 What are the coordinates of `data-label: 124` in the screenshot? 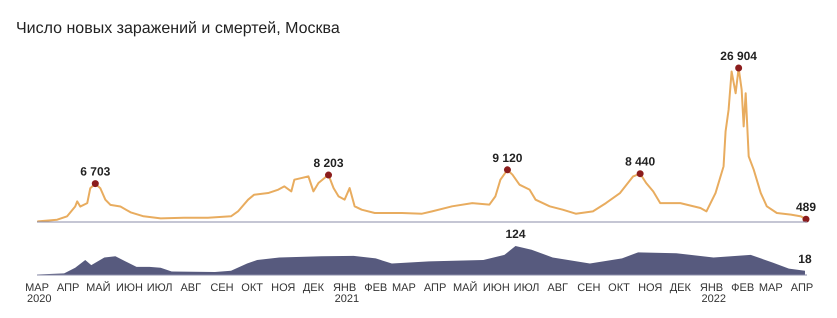 It's located at (515, 234).